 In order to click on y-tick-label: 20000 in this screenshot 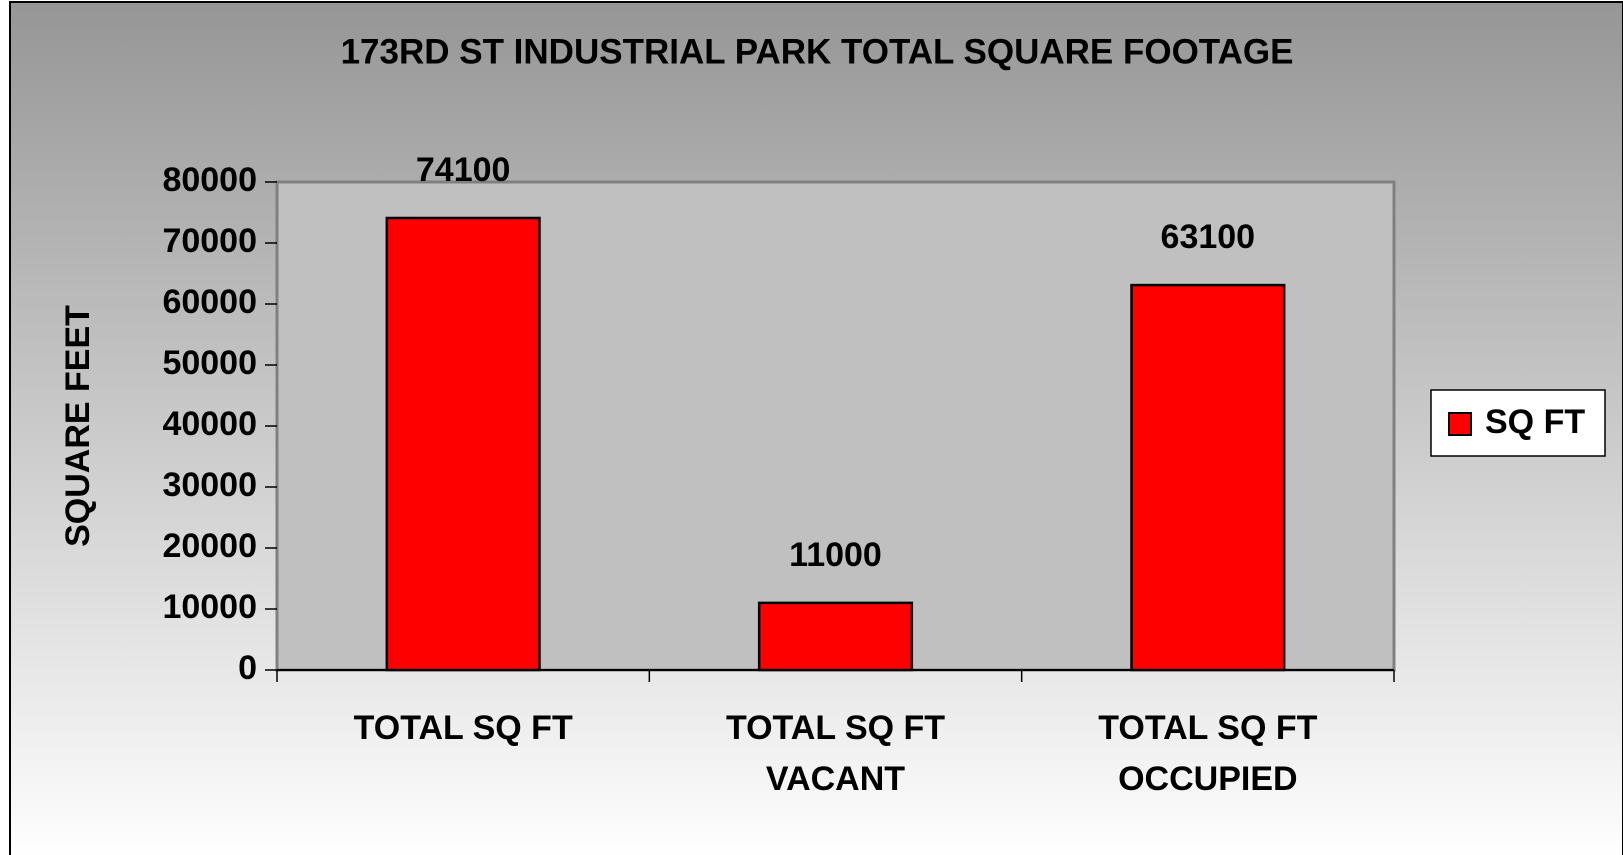, I will do `click(209, 546)`.